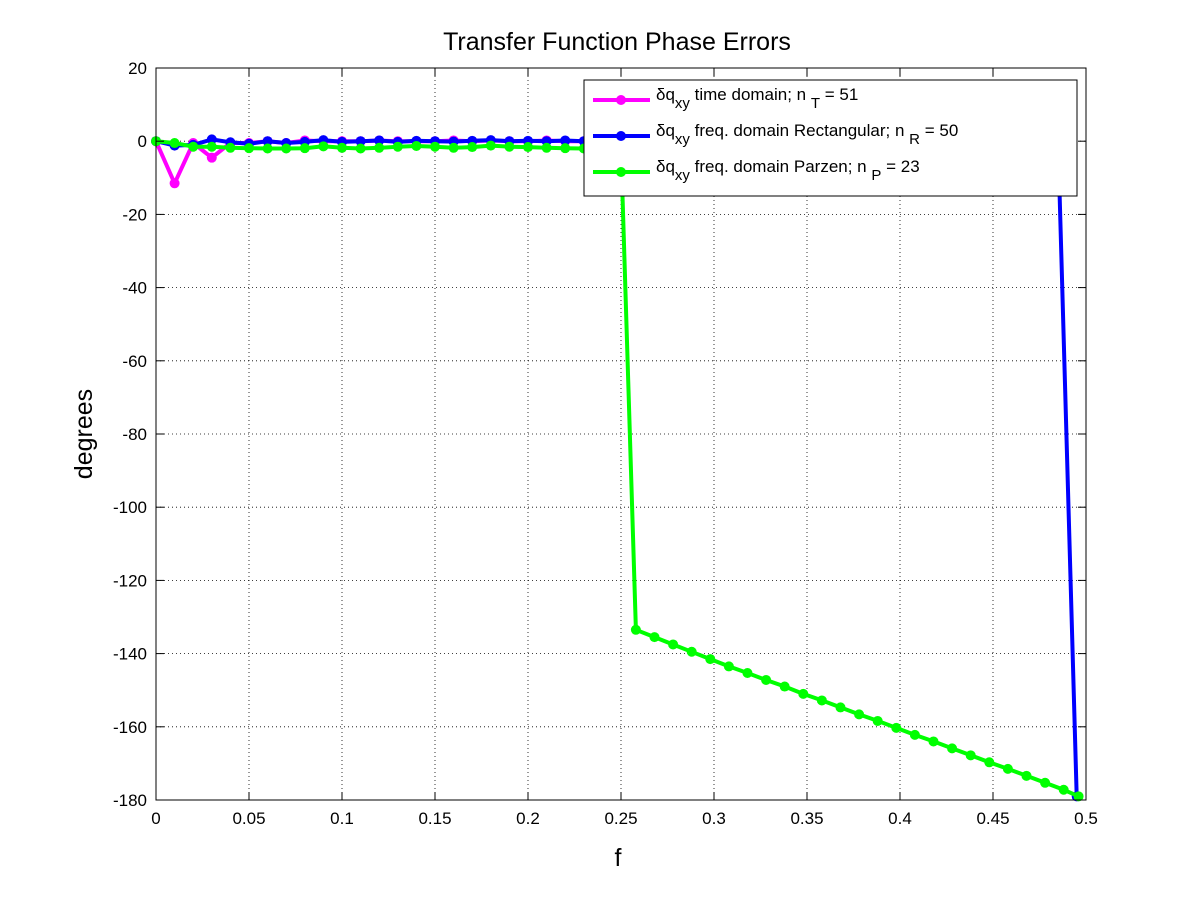 This screenshot has width=1201, height=900. I want to click on y-tick-label: 20, so click(137, 68).